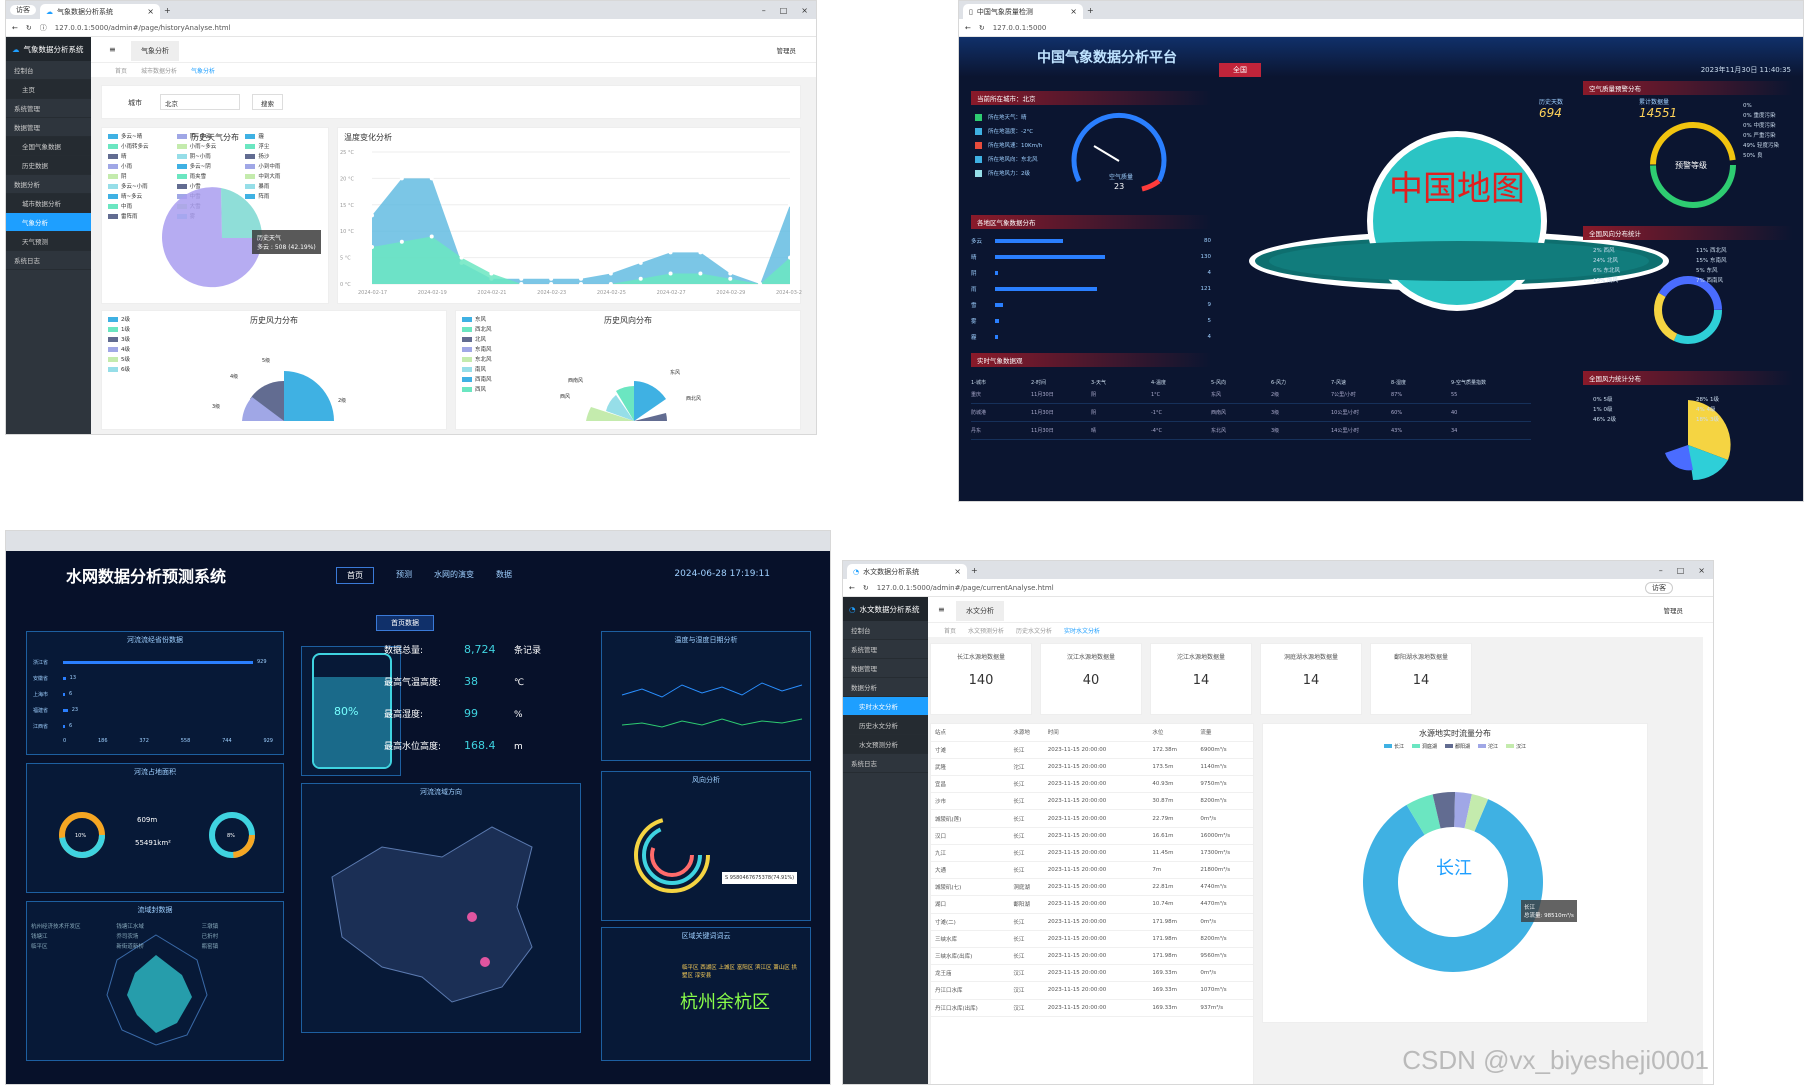  I want to click on legend-item: 4级, so click(119, 350).